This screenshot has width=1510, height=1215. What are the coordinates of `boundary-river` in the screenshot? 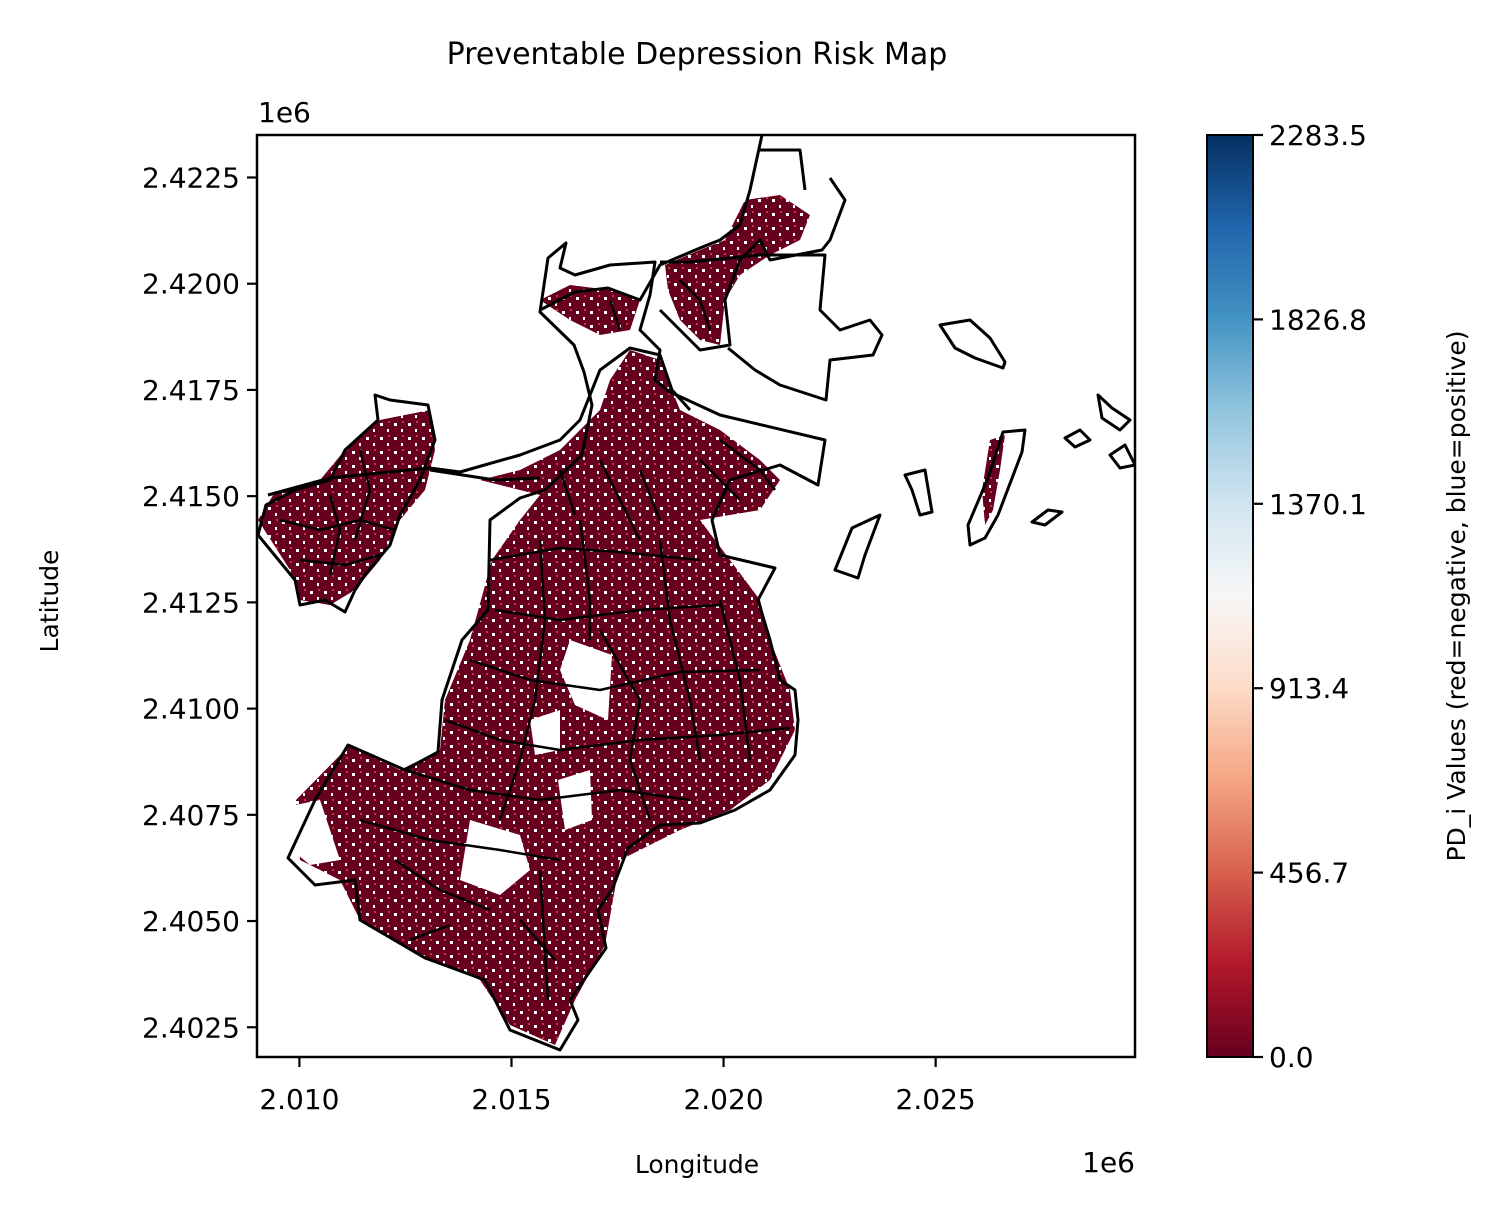 It's located at (479, 421).